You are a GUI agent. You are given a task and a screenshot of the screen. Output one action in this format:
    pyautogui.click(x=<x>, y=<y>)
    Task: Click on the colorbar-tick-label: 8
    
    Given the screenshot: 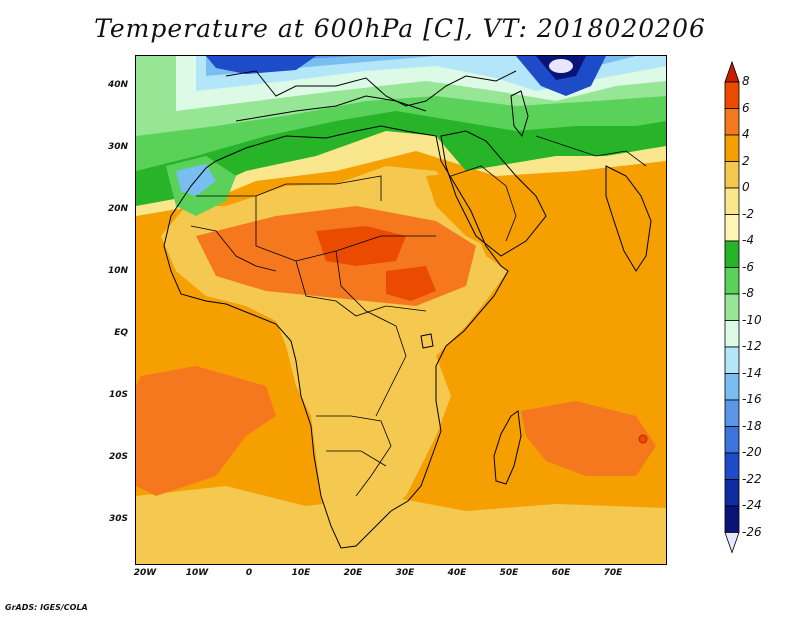 What is the action you would take?
    pyautogui.click(x=746, y=81)
    